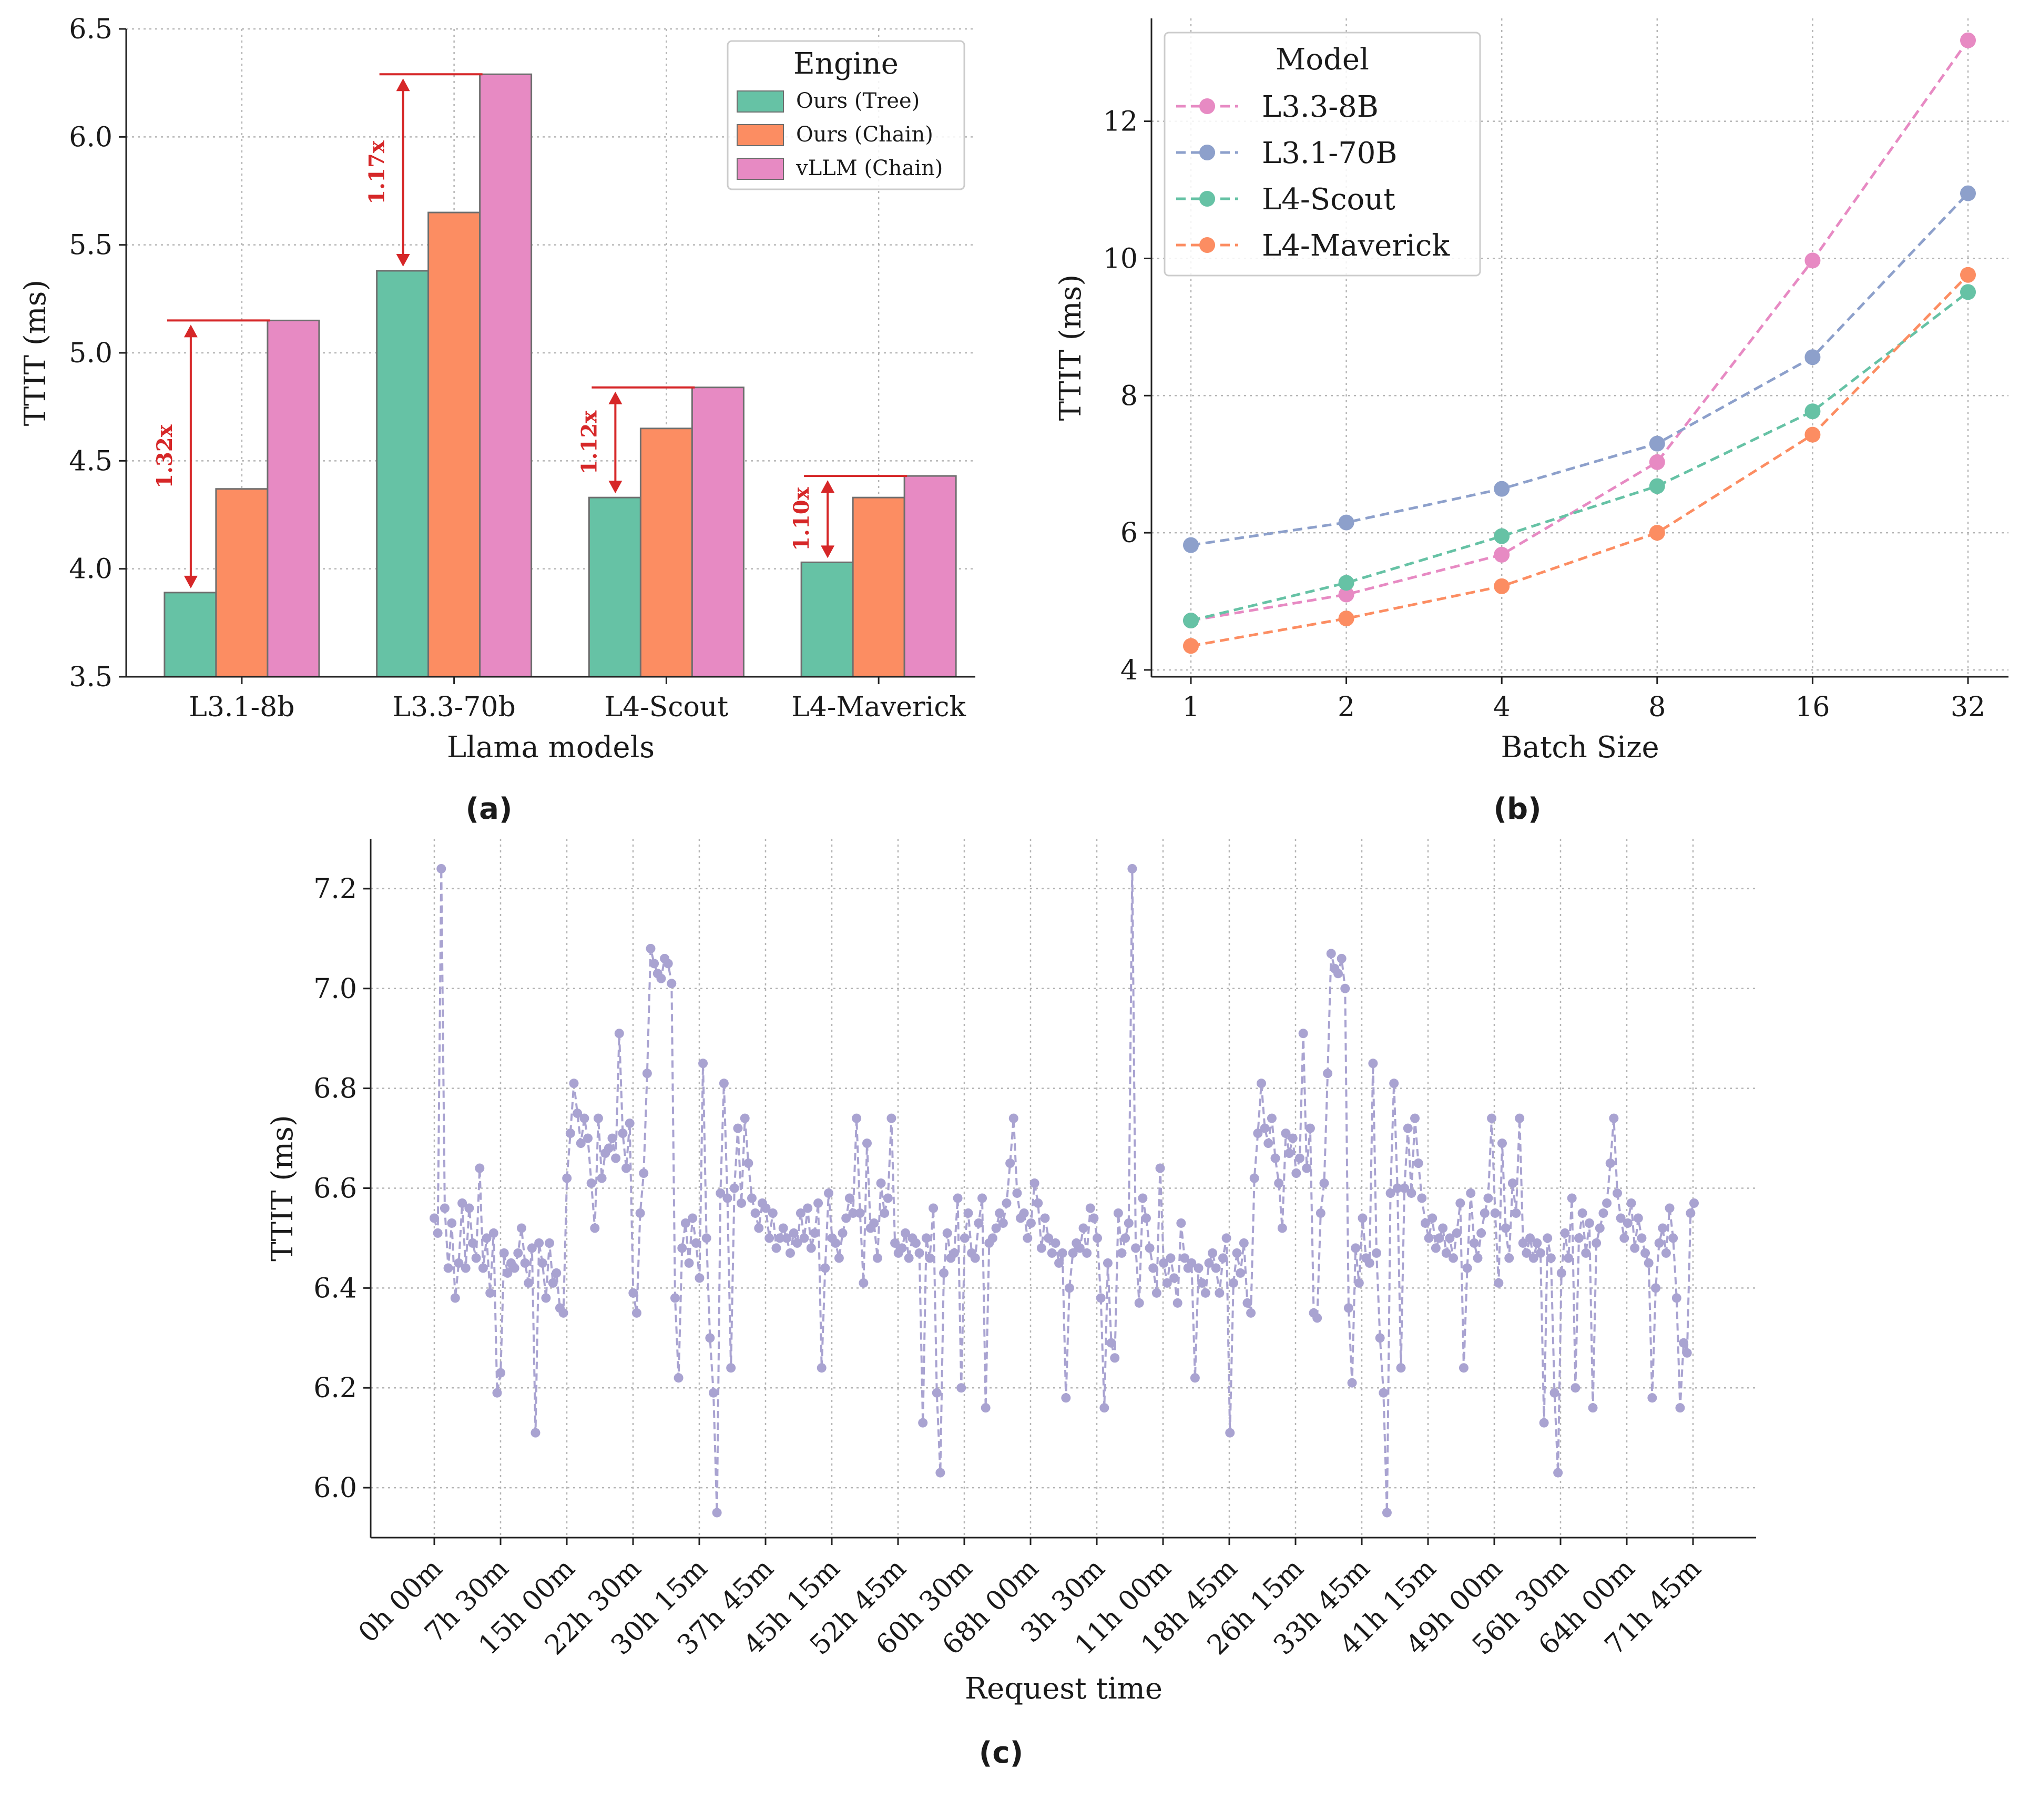 Image resolution: width=2019 pixels, height=1820 pixels. What do you see at coordinates (858, 101) in the screenshot?
I see `legend-label-a-0: Ours (Tree)` at bounding box center [858, 101].